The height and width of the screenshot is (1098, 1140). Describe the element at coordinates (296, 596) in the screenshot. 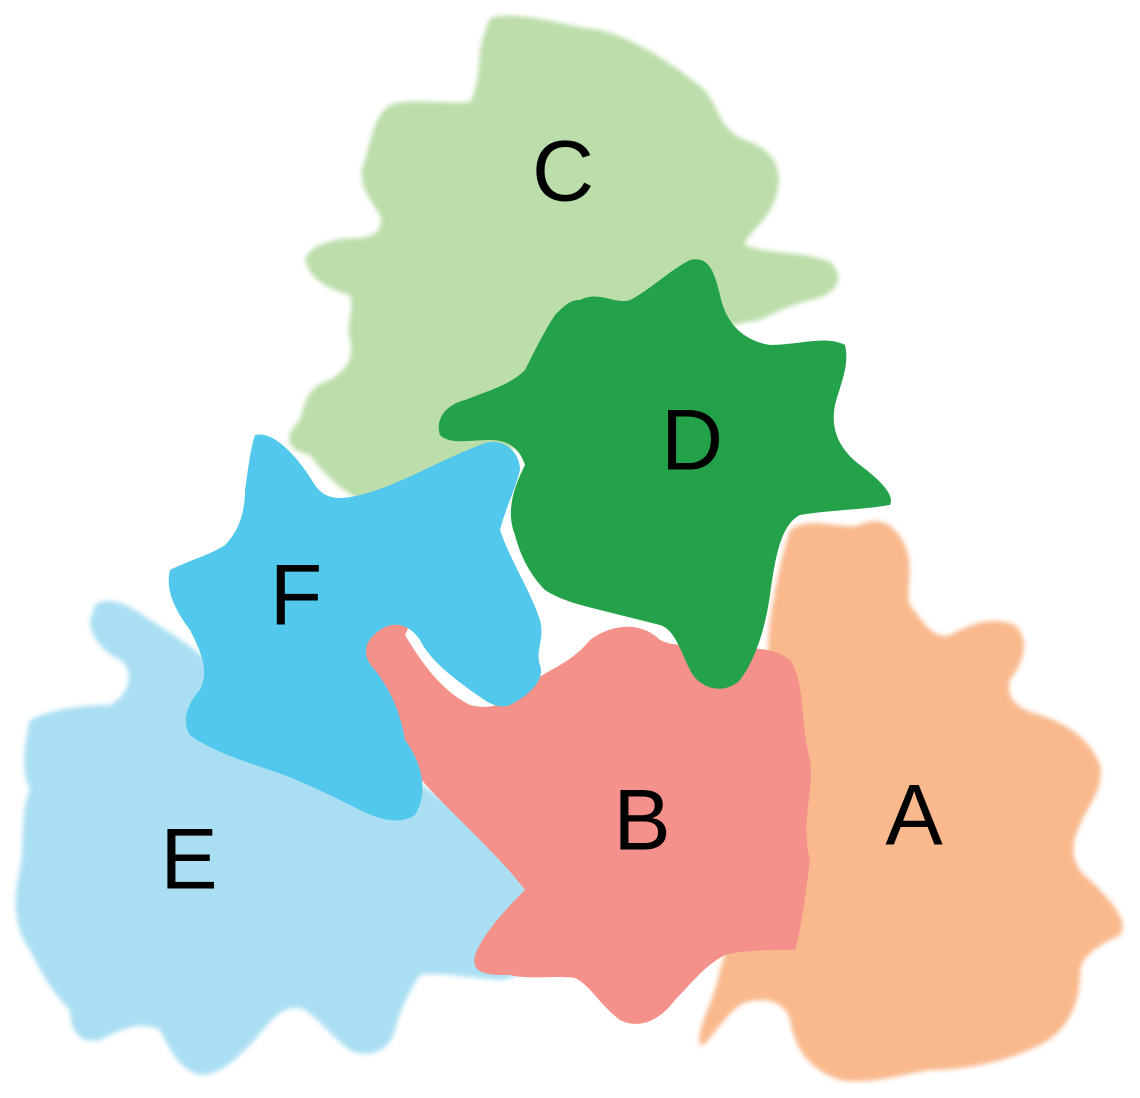

I see `region-label-f: F` at that location.